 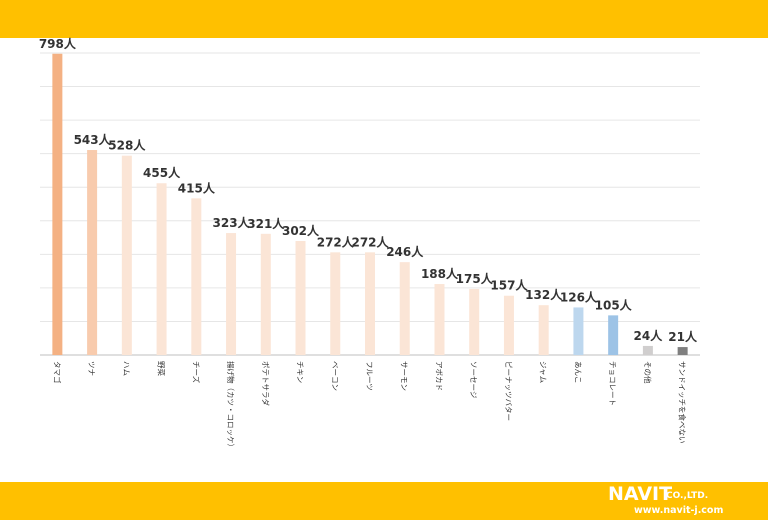 What do you see at coordinates (162, 368) in the screenshot?
I see `category-label: 野菜` at bounding box center [162, 368].